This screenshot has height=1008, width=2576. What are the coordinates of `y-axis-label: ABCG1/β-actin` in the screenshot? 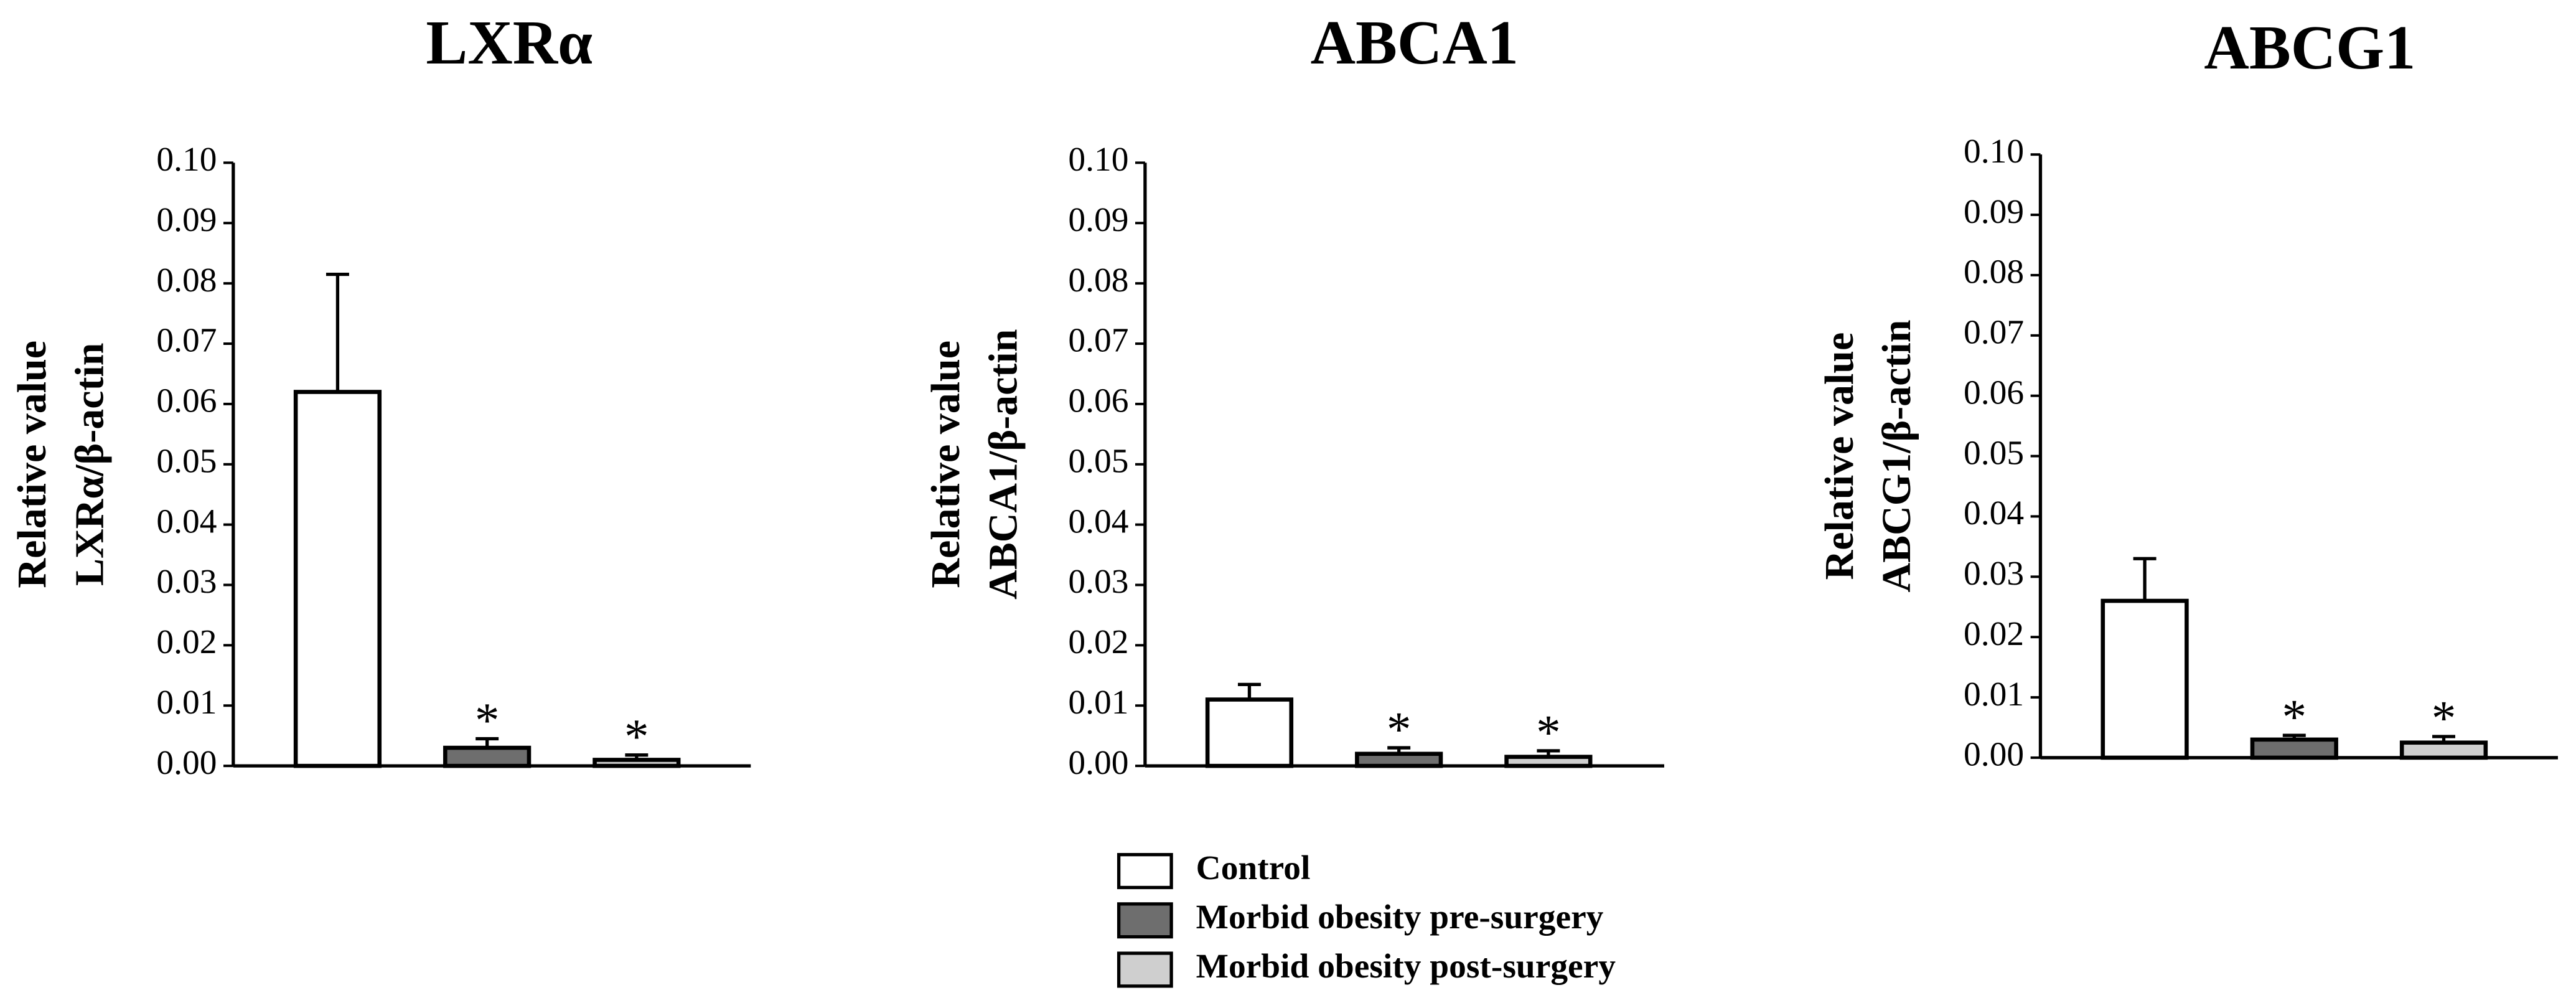 It's located at (1896, 457).